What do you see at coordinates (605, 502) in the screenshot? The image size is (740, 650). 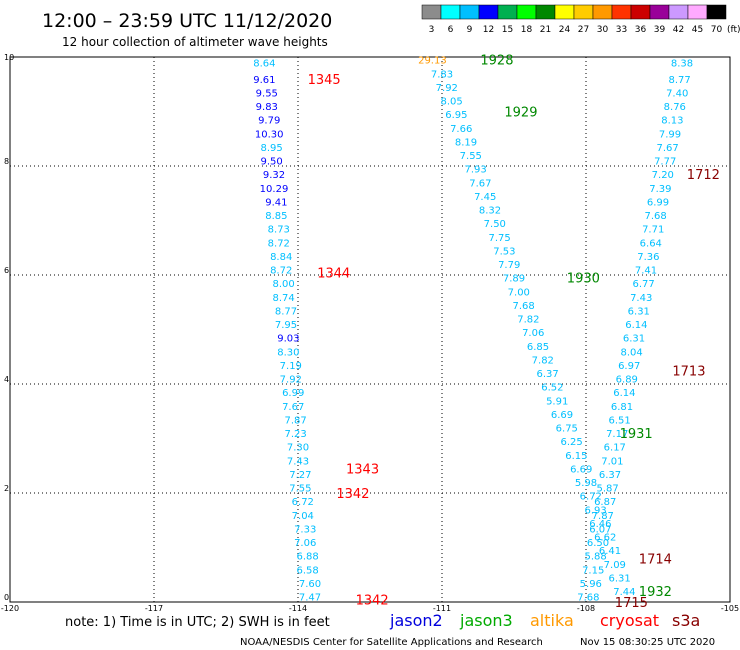 I see `wave-height-value: 6.87` at bounding box center [605, 502].